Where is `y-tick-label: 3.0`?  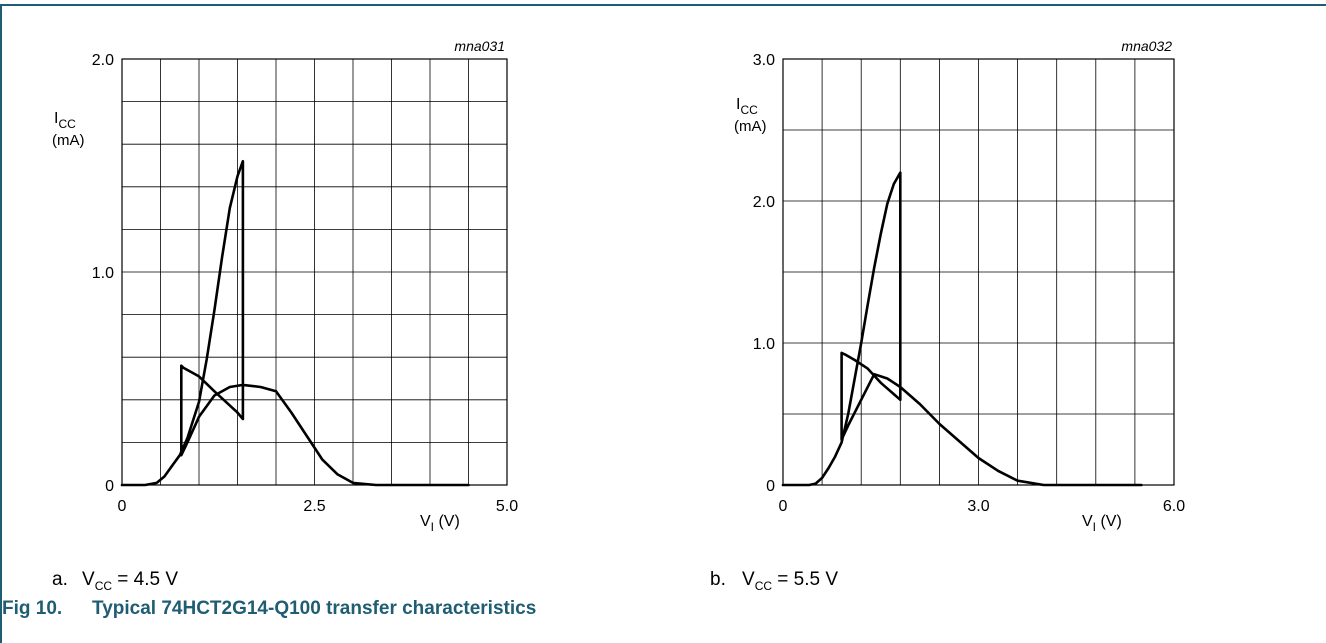 y-tick-label: 3.0 is located at coordinates (764, 60).